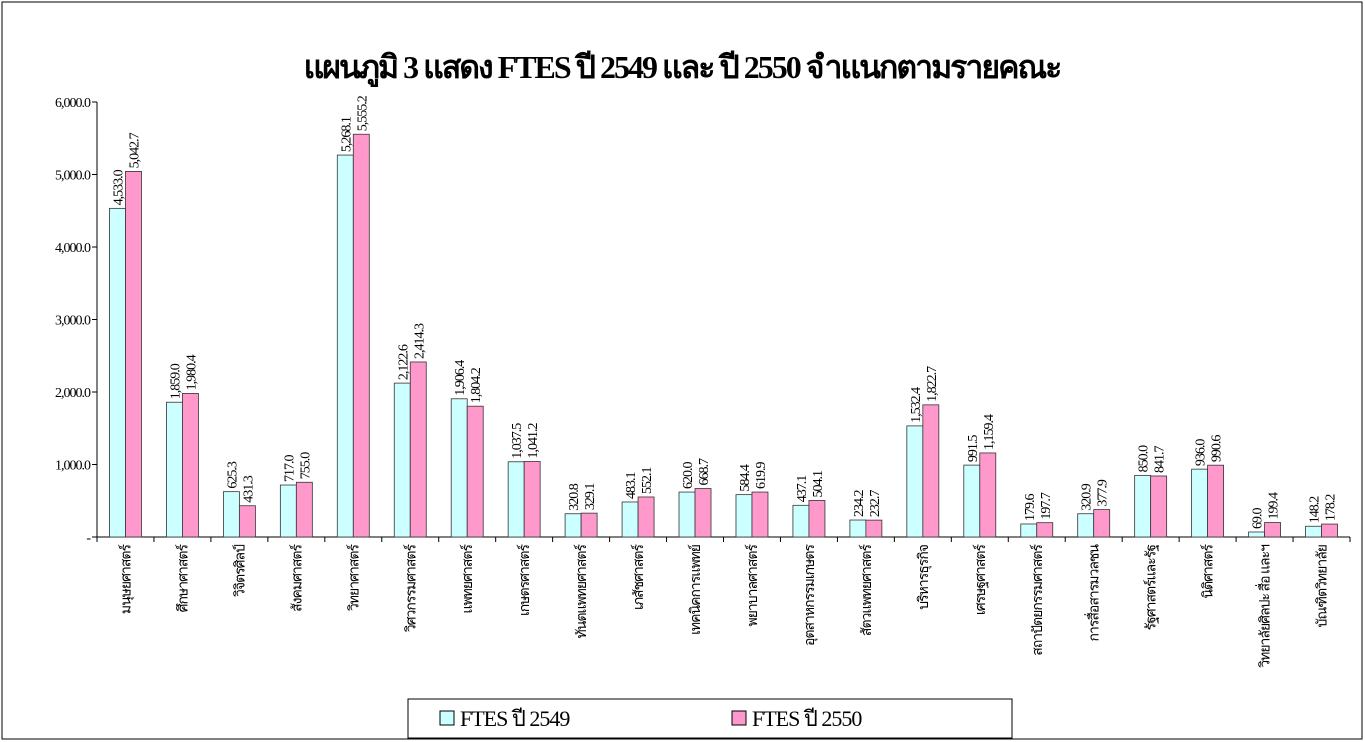 This screenshot has width=1365, height=742. What do you see at coordinates (1030, 507) in the screenshot?
I see `value-label: 179.6` at bounding box center [1030, 507].